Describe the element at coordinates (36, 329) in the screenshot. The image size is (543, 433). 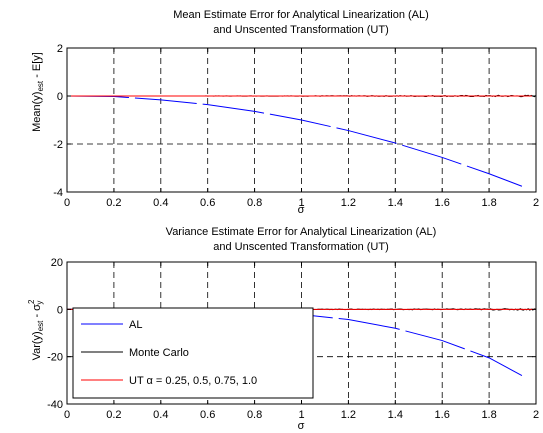
I see `bottom-y-axis-label: Var(y)est - σ2y` at that location.